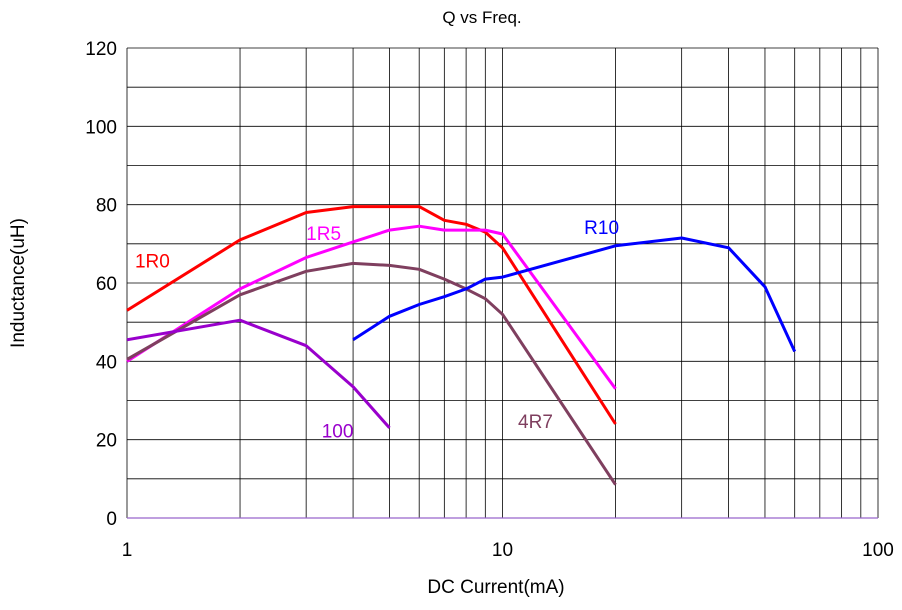 Image resolution: width=902 pixels, height=610 pixels. I want to click on series-label-4R7: 4R7, so click(535, 422).